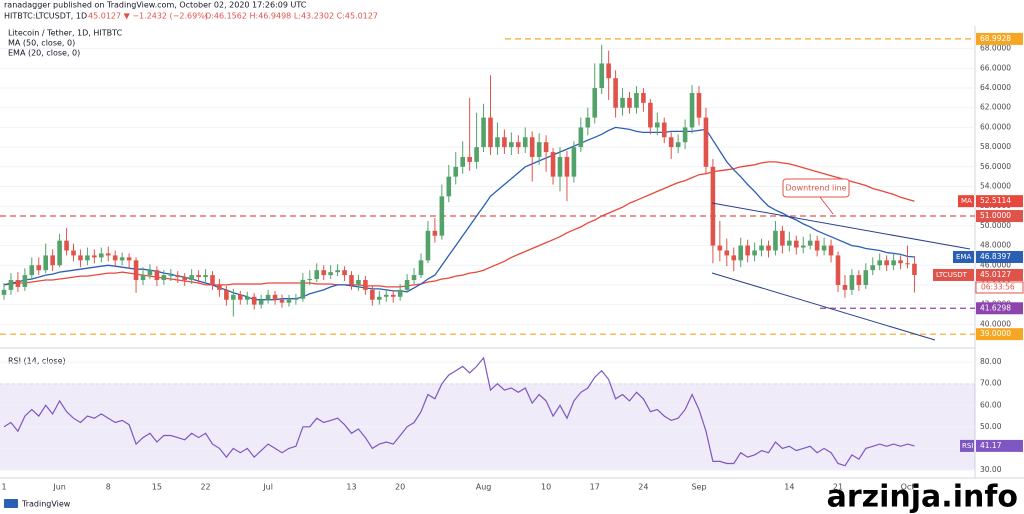 This screenshot has width=1024, height=514. Describe the element at coordinates (595, 487) in the screenshot. I see `x-tick-label: 17` at that location.